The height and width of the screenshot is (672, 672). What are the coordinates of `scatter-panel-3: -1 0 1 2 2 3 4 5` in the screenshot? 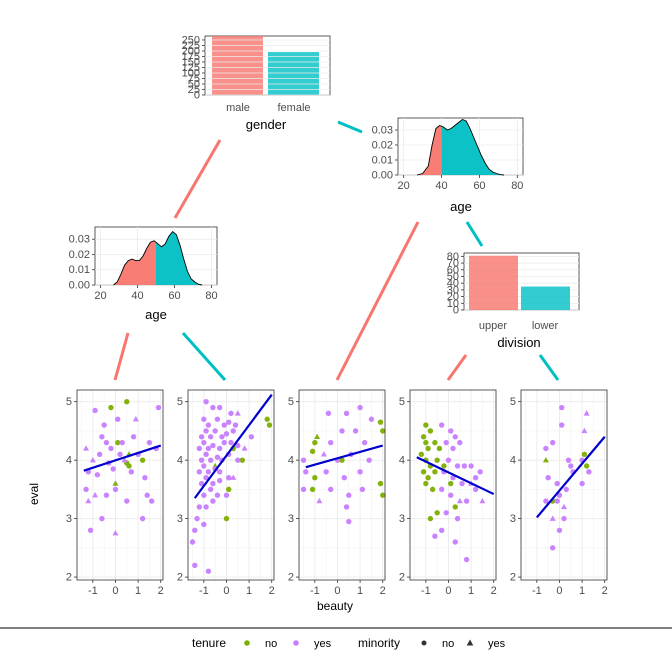 It's located at (337, 493).